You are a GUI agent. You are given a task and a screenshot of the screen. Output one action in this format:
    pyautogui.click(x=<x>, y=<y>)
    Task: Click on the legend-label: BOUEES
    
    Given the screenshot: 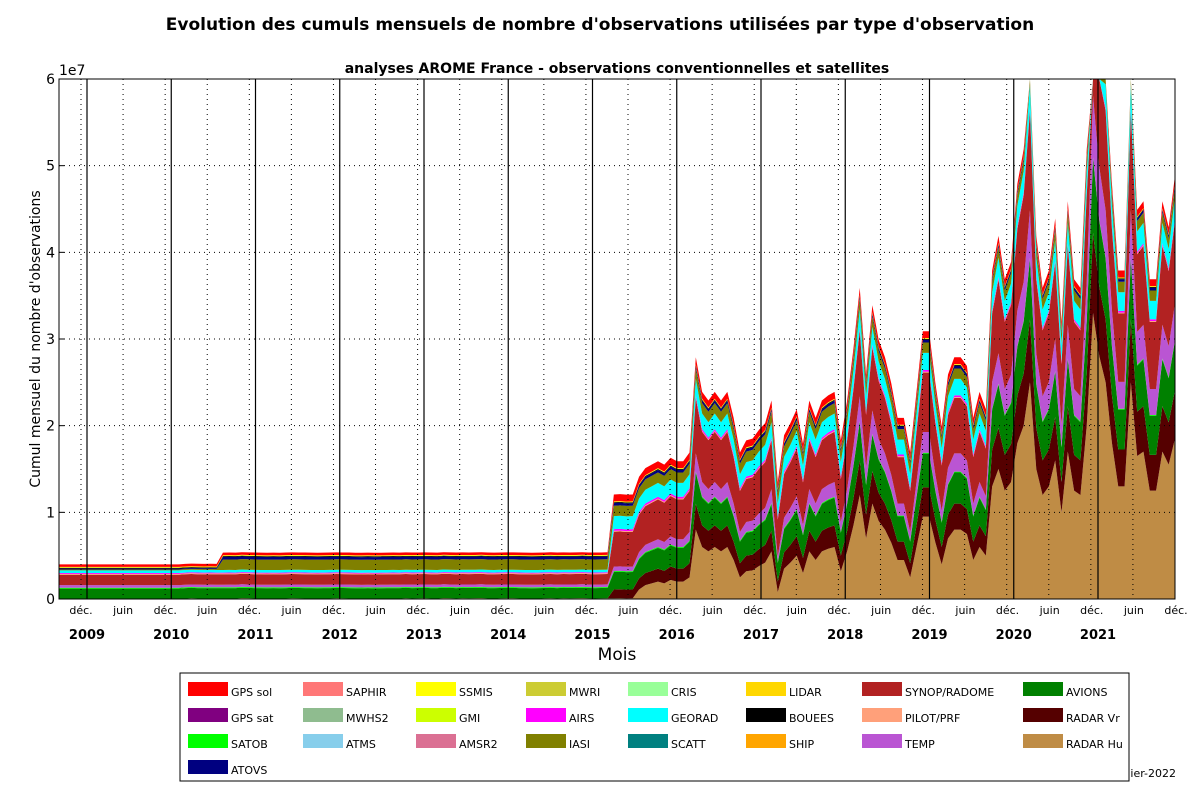 What is the action you would take?
    pyautogui.click(x=811, y=718)
    